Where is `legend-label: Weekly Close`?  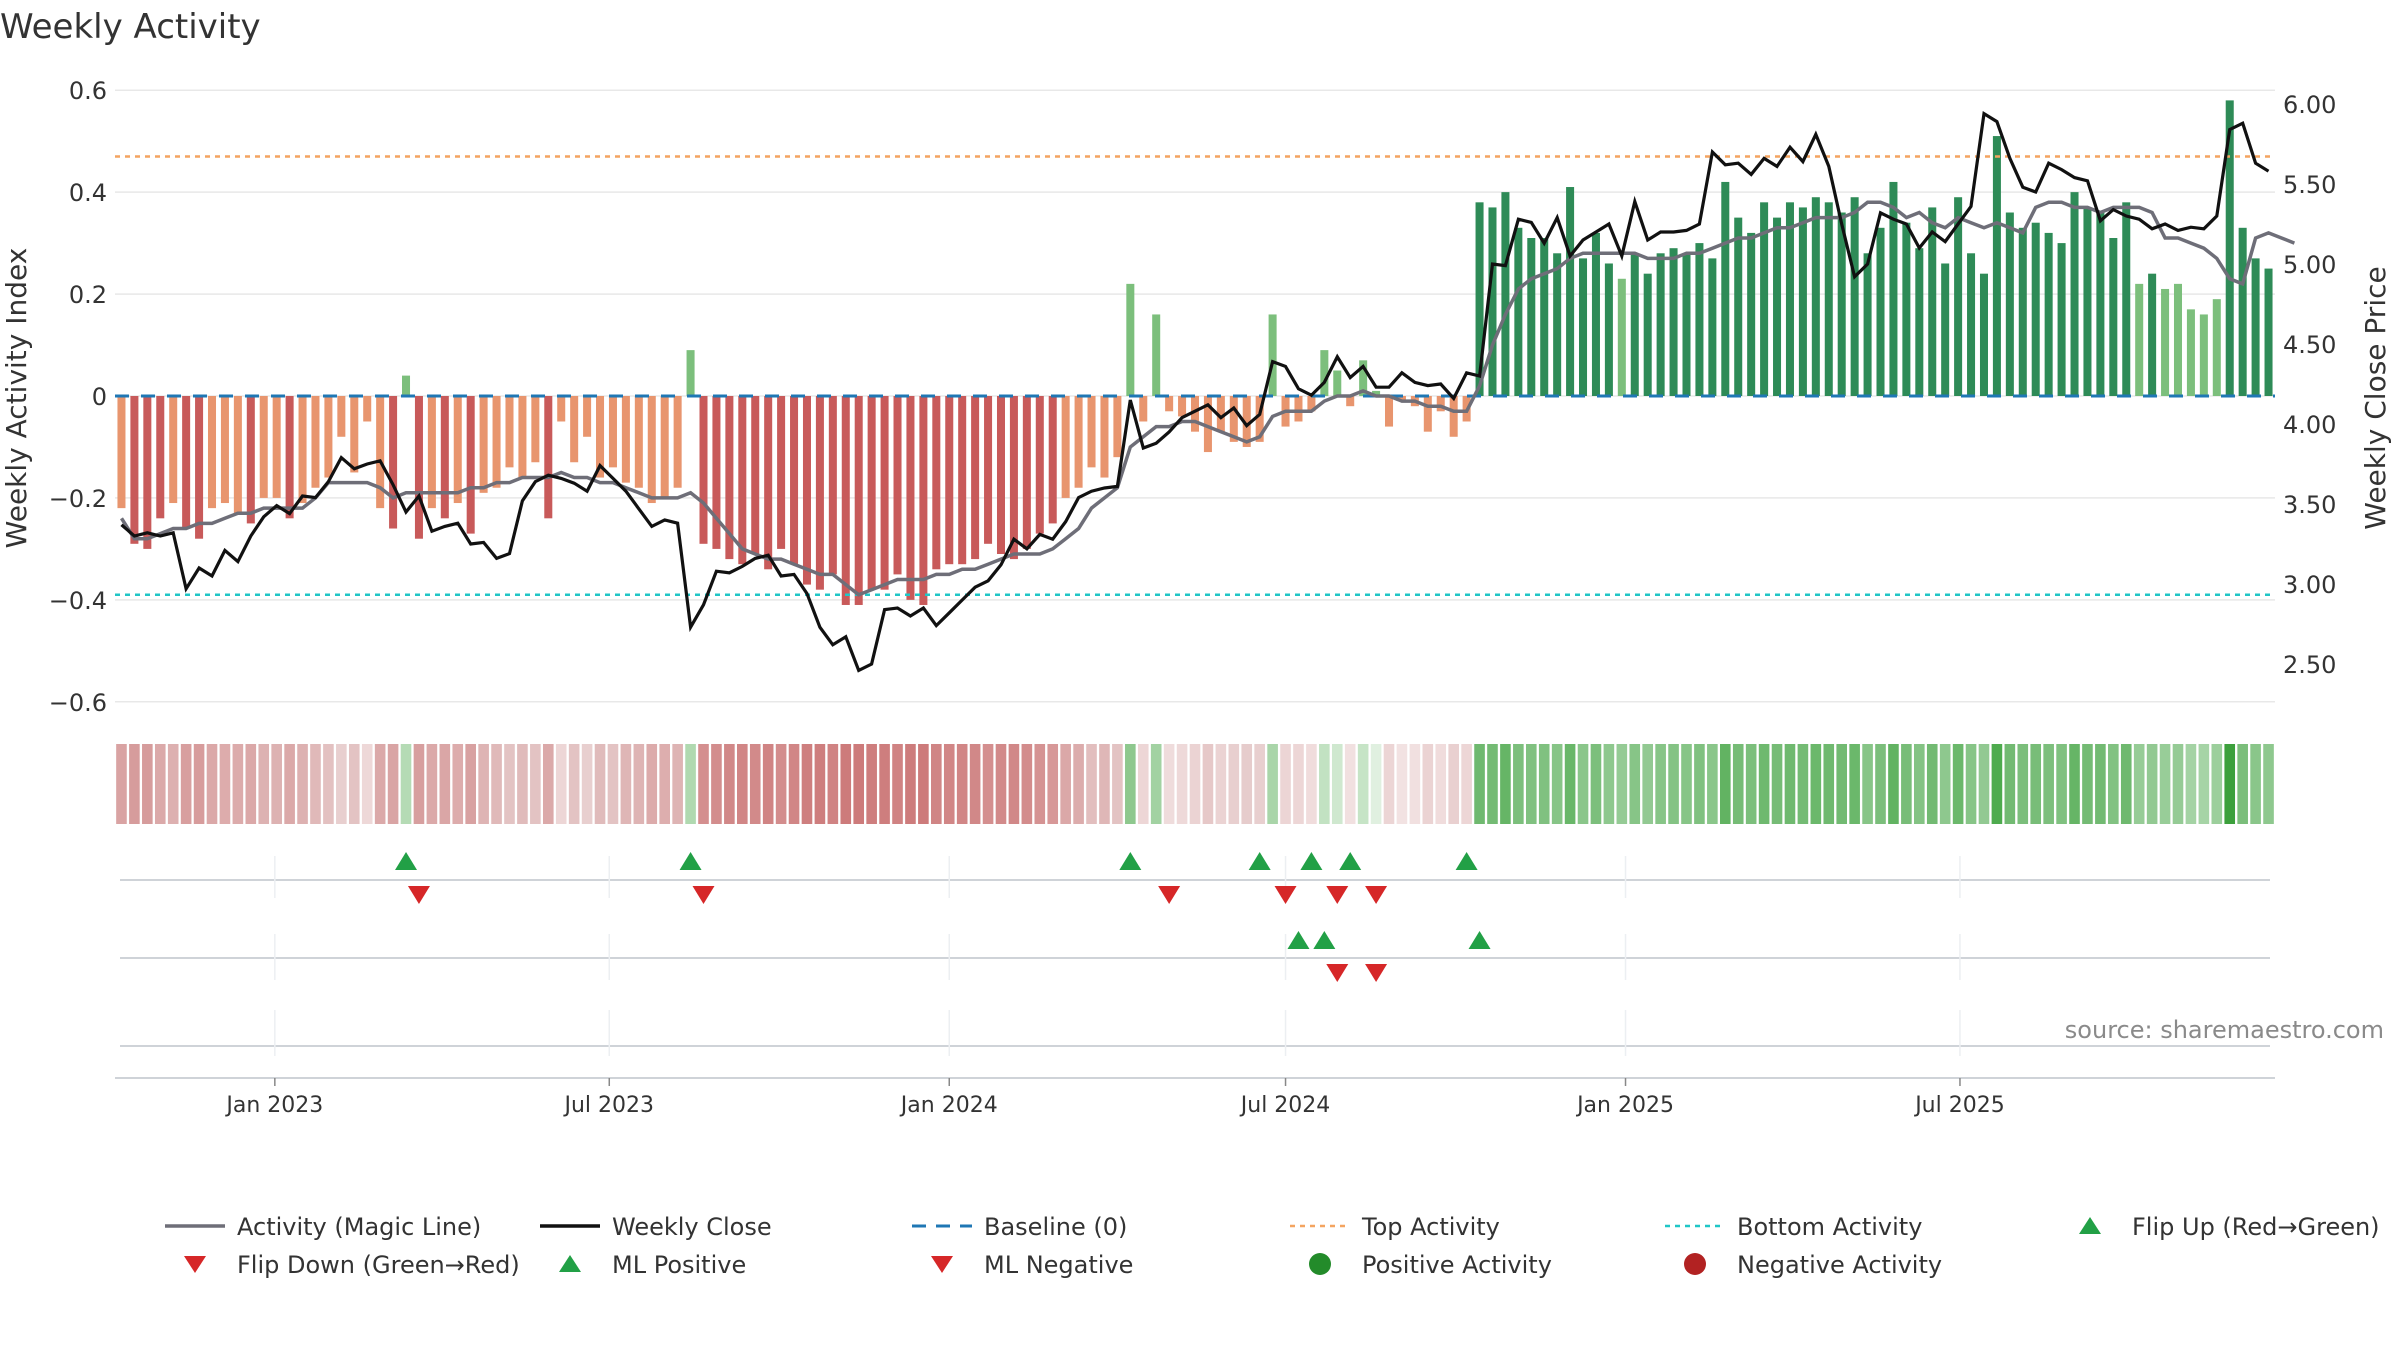
legend-label: Weekly Close is located at coordinates (692, 1227).